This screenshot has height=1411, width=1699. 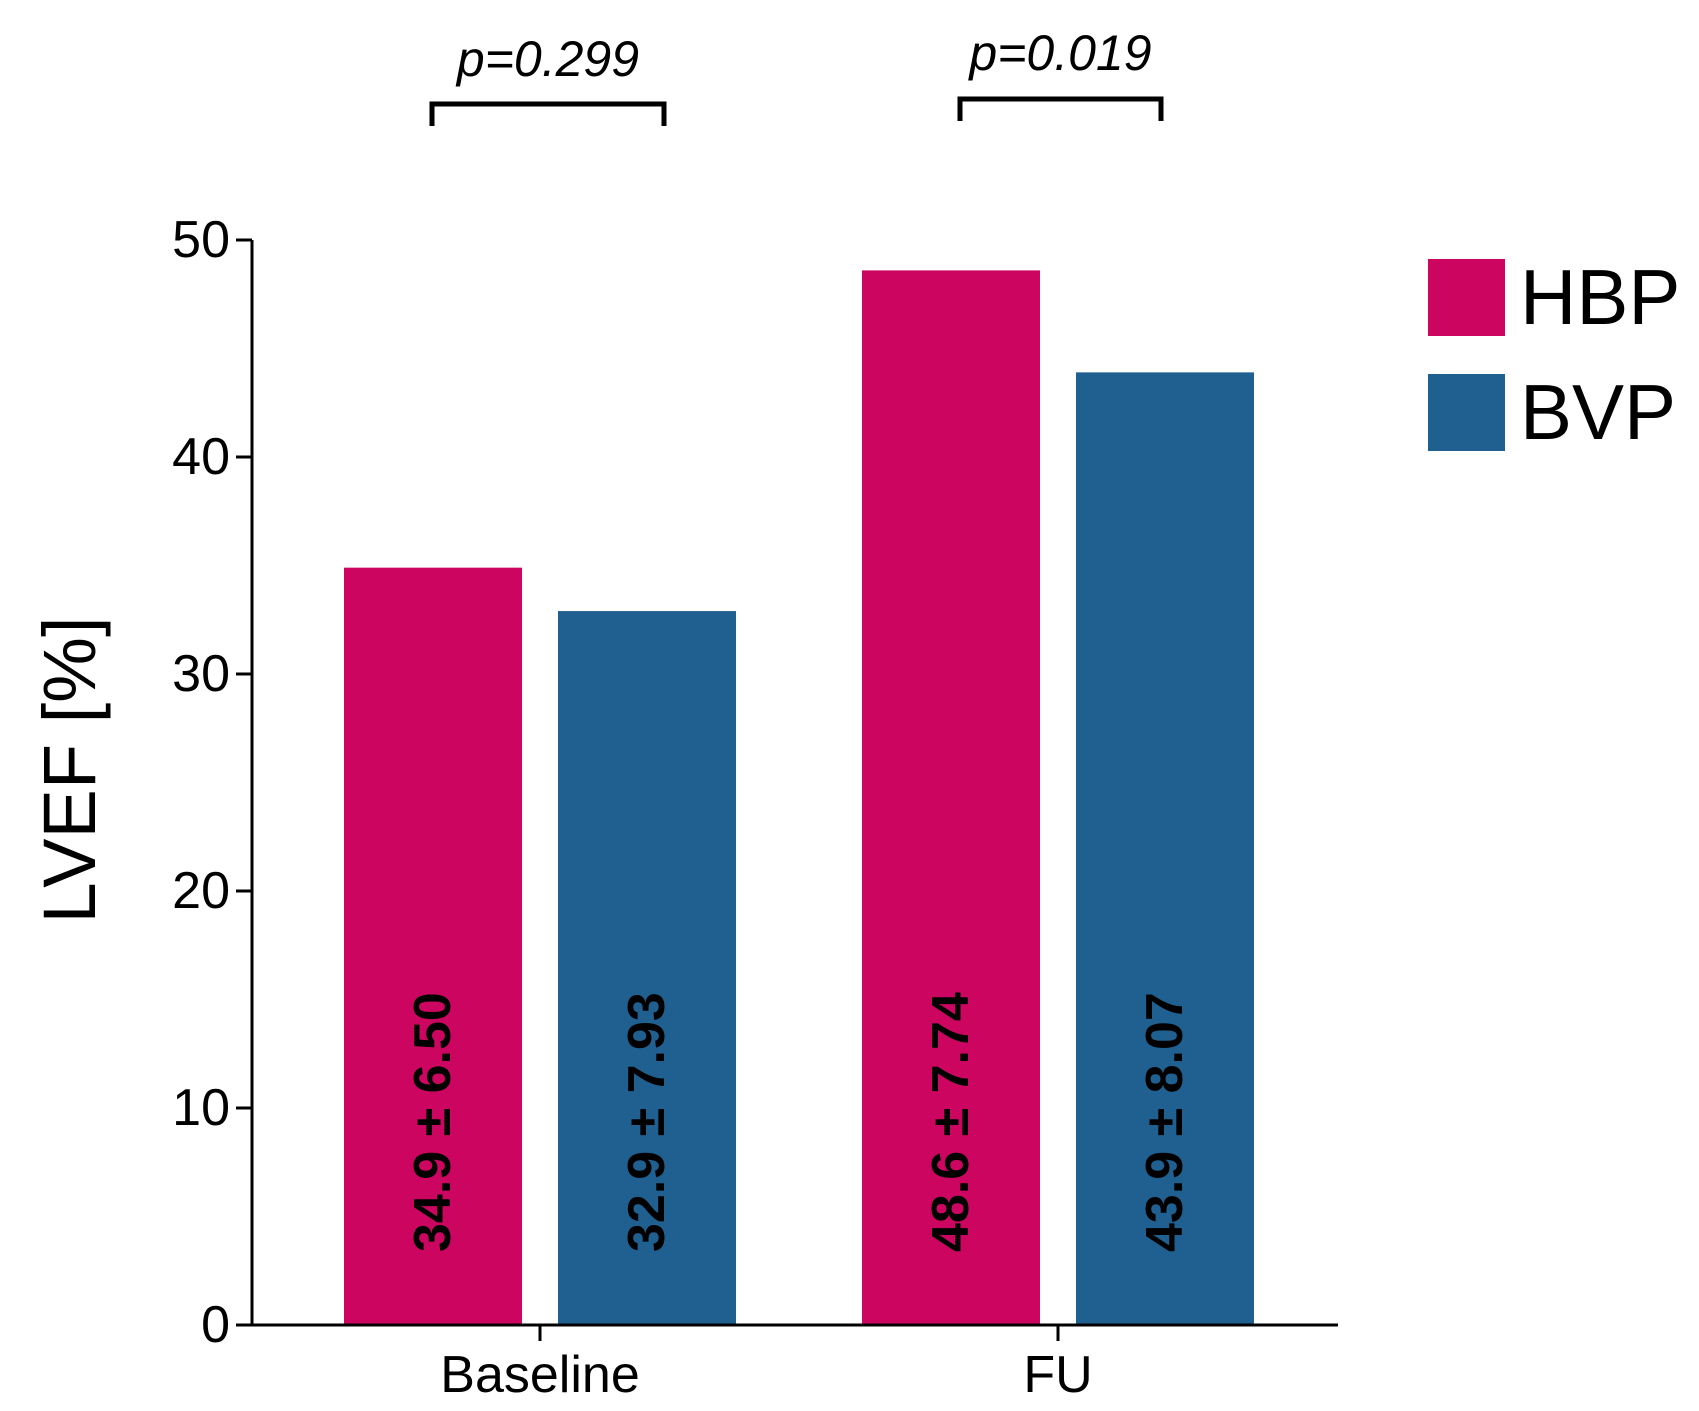 I want to click on legend-label: BVP, so click(x=1598, y=412).